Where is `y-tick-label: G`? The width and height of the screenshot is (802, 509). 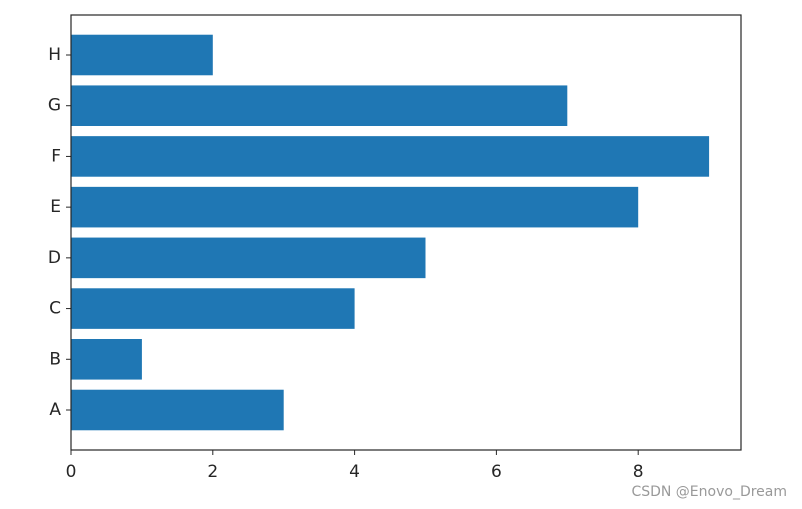
y-tick-label: G is located at coordinates (54, 106).